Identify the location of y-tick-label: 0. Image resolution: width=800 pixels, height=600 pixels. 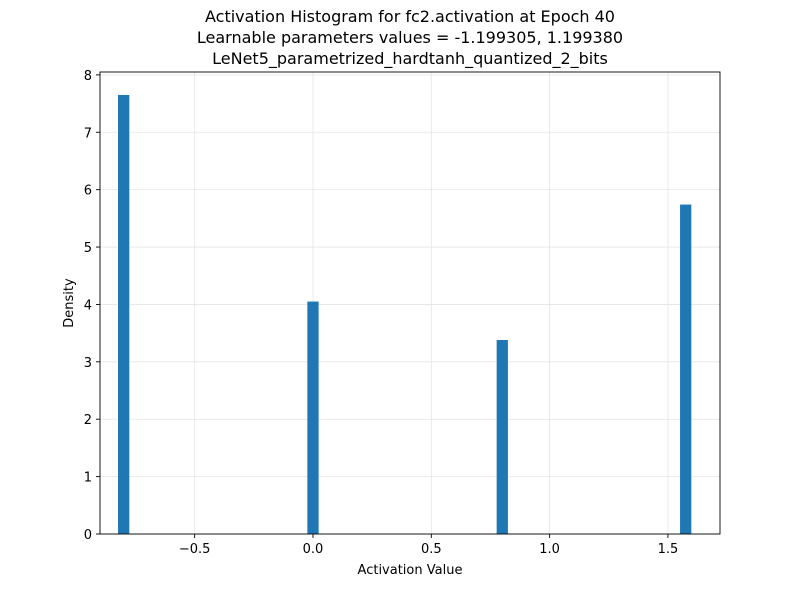
(88, 535).